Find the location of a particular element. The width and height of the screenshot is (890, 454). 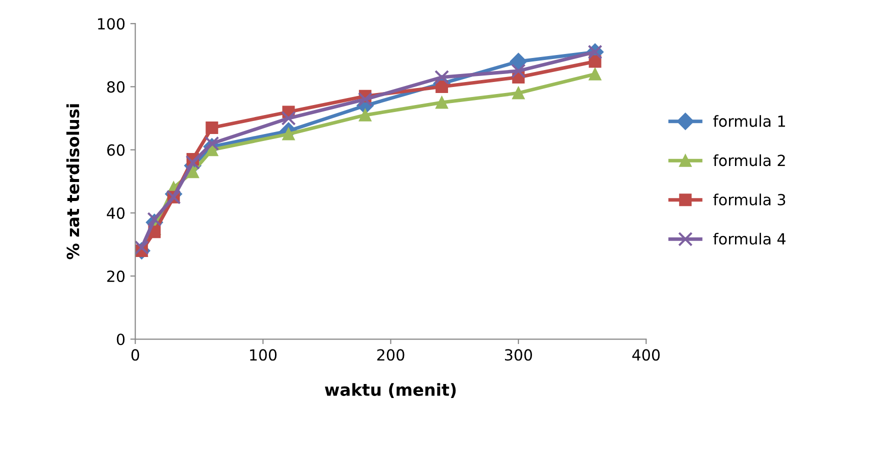

x-tick-label: 200 is located at coordinates (390, 355).